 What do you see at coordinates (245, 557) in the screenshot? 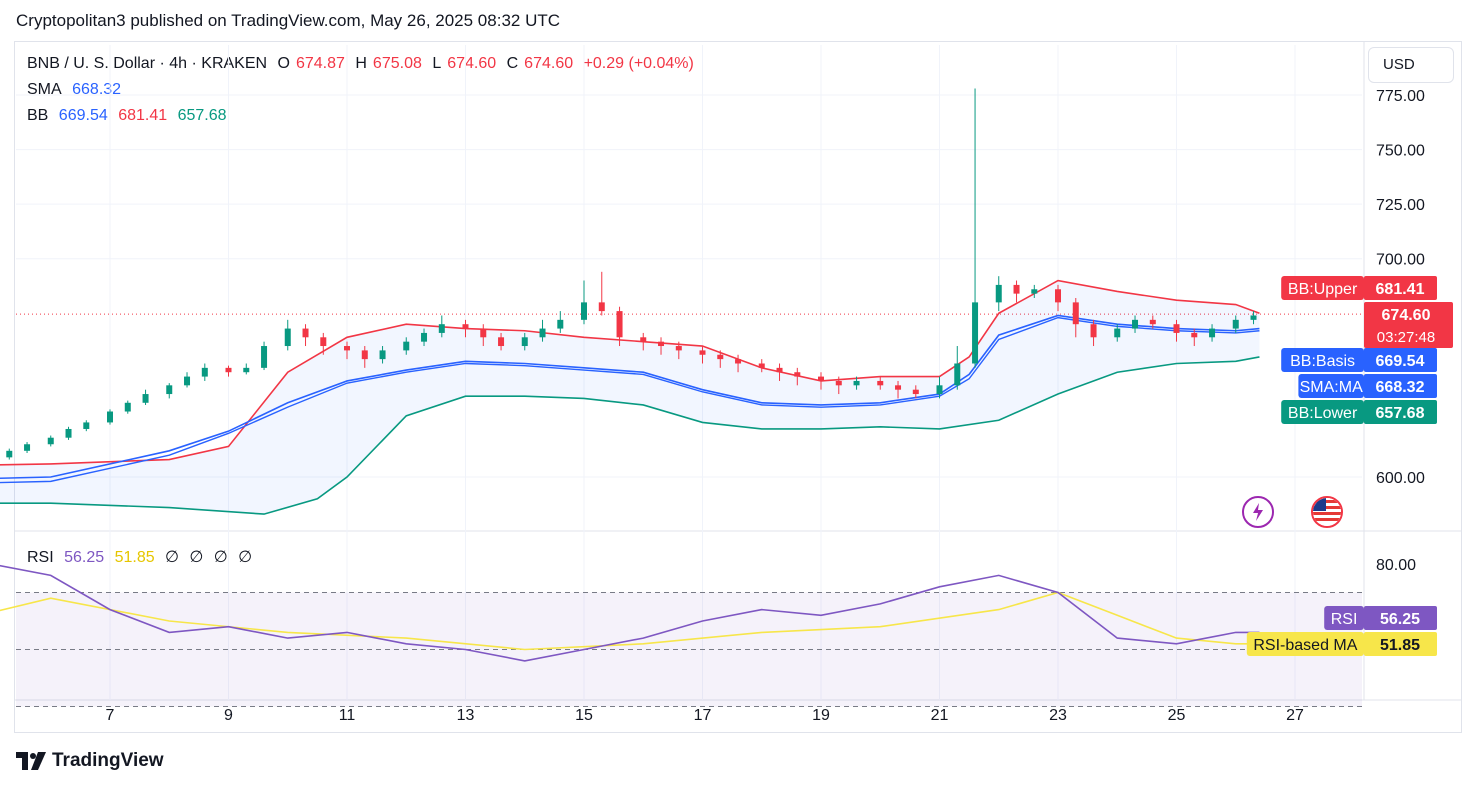
I see `rsi-extra-3: ∅` at bounding box center [245, 557].